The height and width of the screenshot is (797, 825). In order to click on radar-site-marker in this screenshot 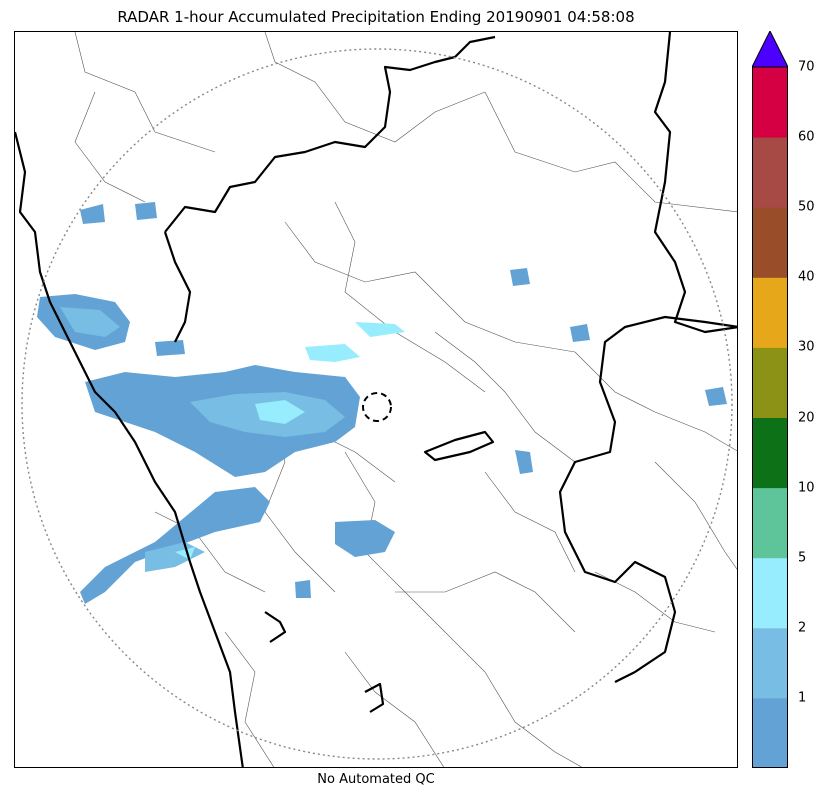, I will do `click(377, 407)`.